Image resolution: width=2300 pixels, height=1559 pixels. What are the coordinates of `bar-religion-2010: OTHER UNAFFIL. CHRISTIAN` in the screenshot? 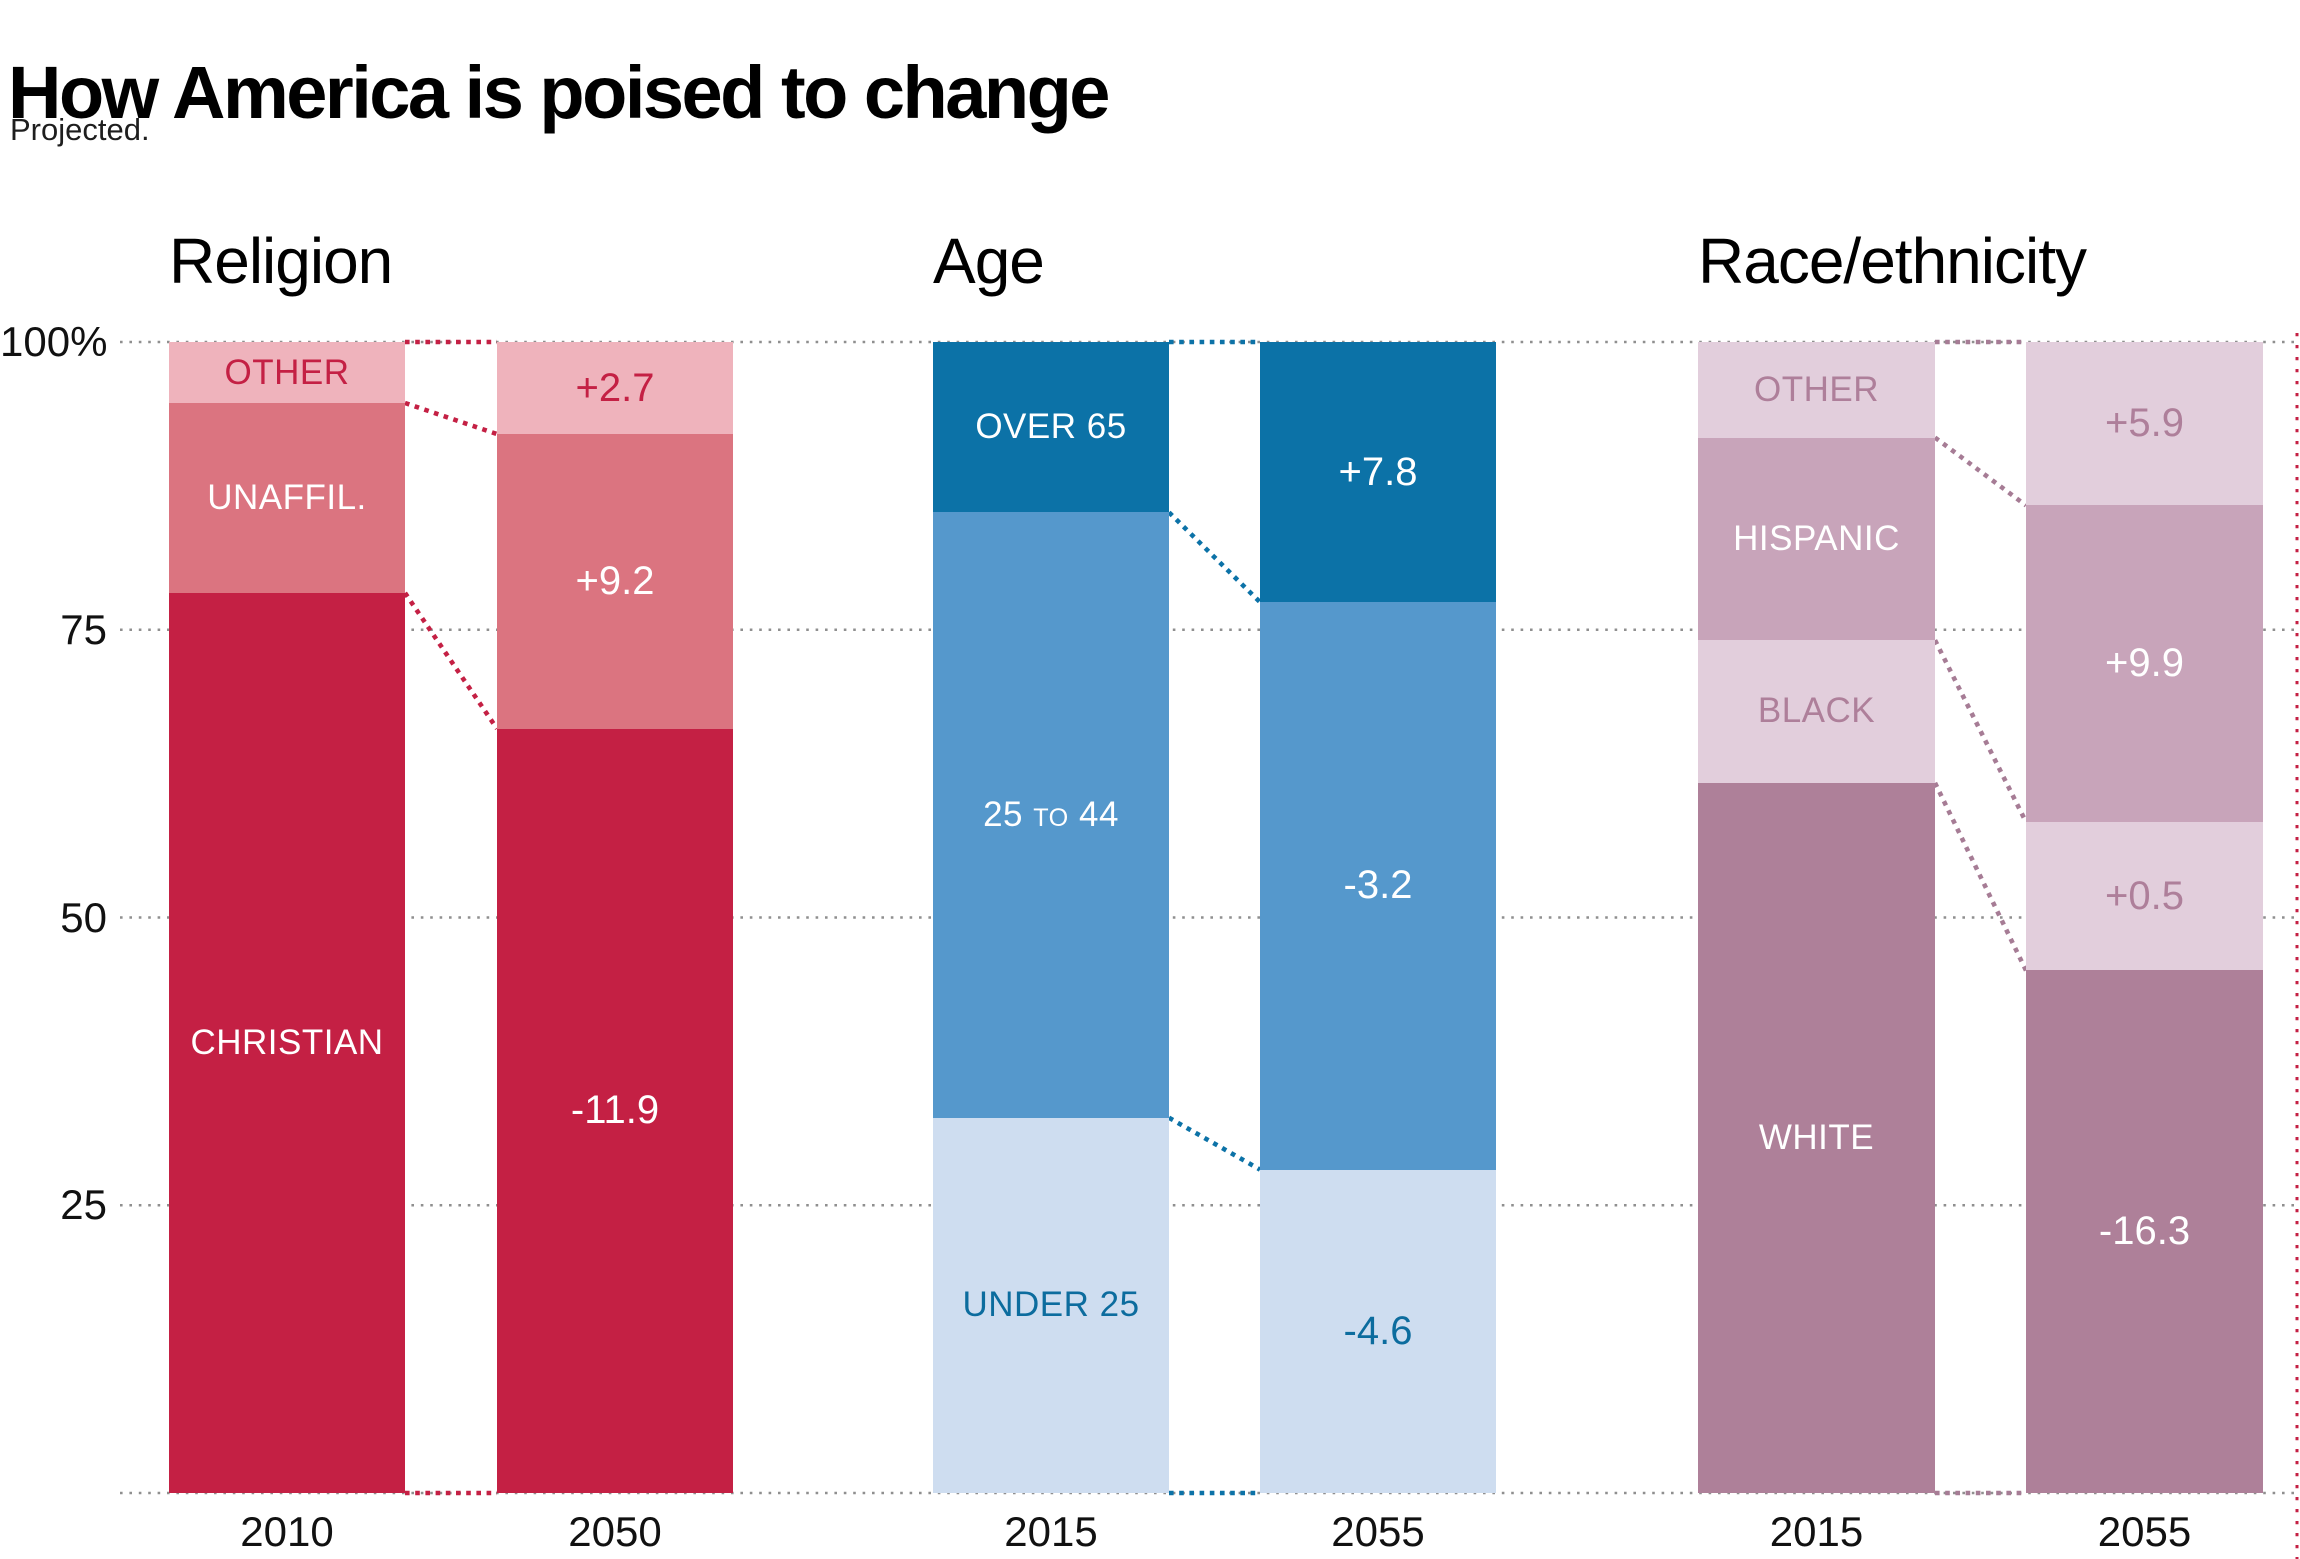 It's located at (287, 917).